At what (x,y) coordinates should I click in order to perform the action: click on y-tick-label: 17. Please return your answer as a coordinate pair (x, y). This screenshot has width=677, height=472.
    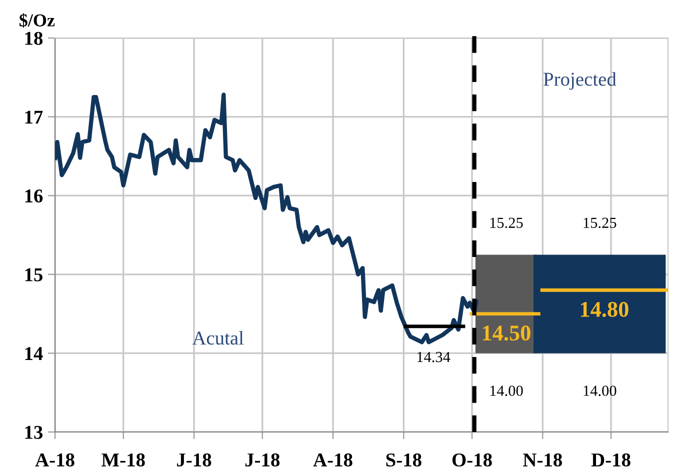
    Looking at the image, I should click on (34, 117).